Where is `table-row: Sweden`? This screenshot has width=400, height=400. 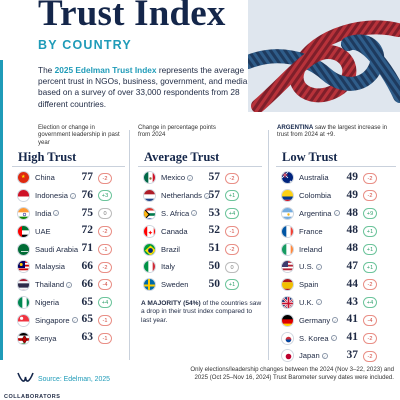 table-row: Sweden is located at coordinates (165, 285).